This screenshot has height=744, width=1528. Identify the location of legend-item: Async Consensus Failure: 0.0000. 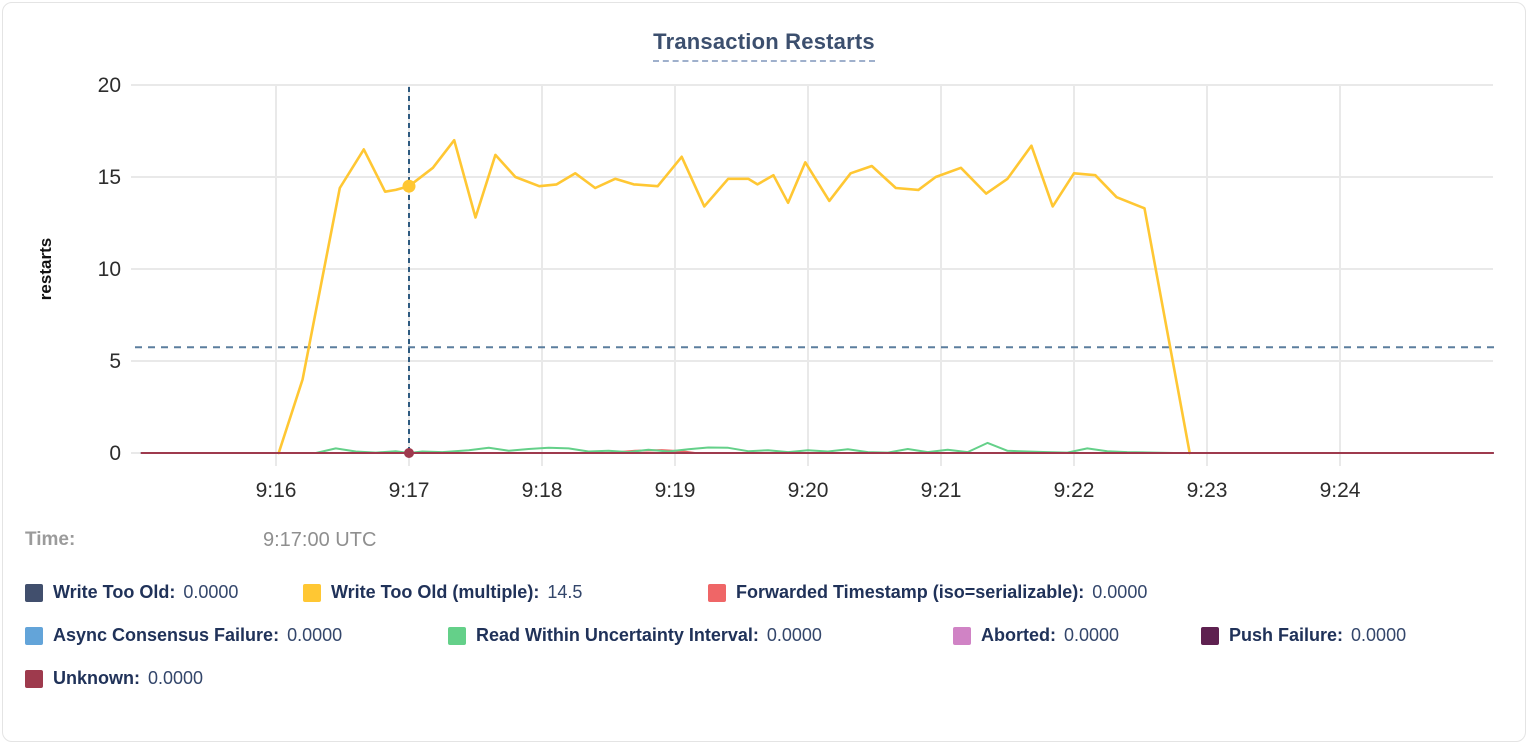
(236, 635).